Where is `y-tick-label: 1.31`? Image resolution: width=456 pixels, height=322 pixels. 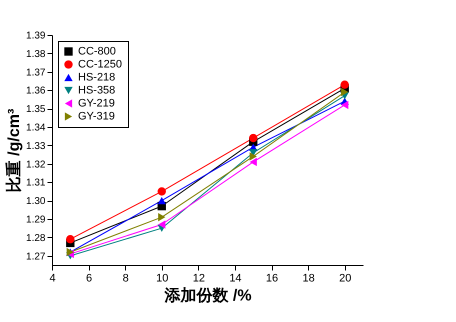
y-tick-label: 1.31 is located at coordinates (36, 183).